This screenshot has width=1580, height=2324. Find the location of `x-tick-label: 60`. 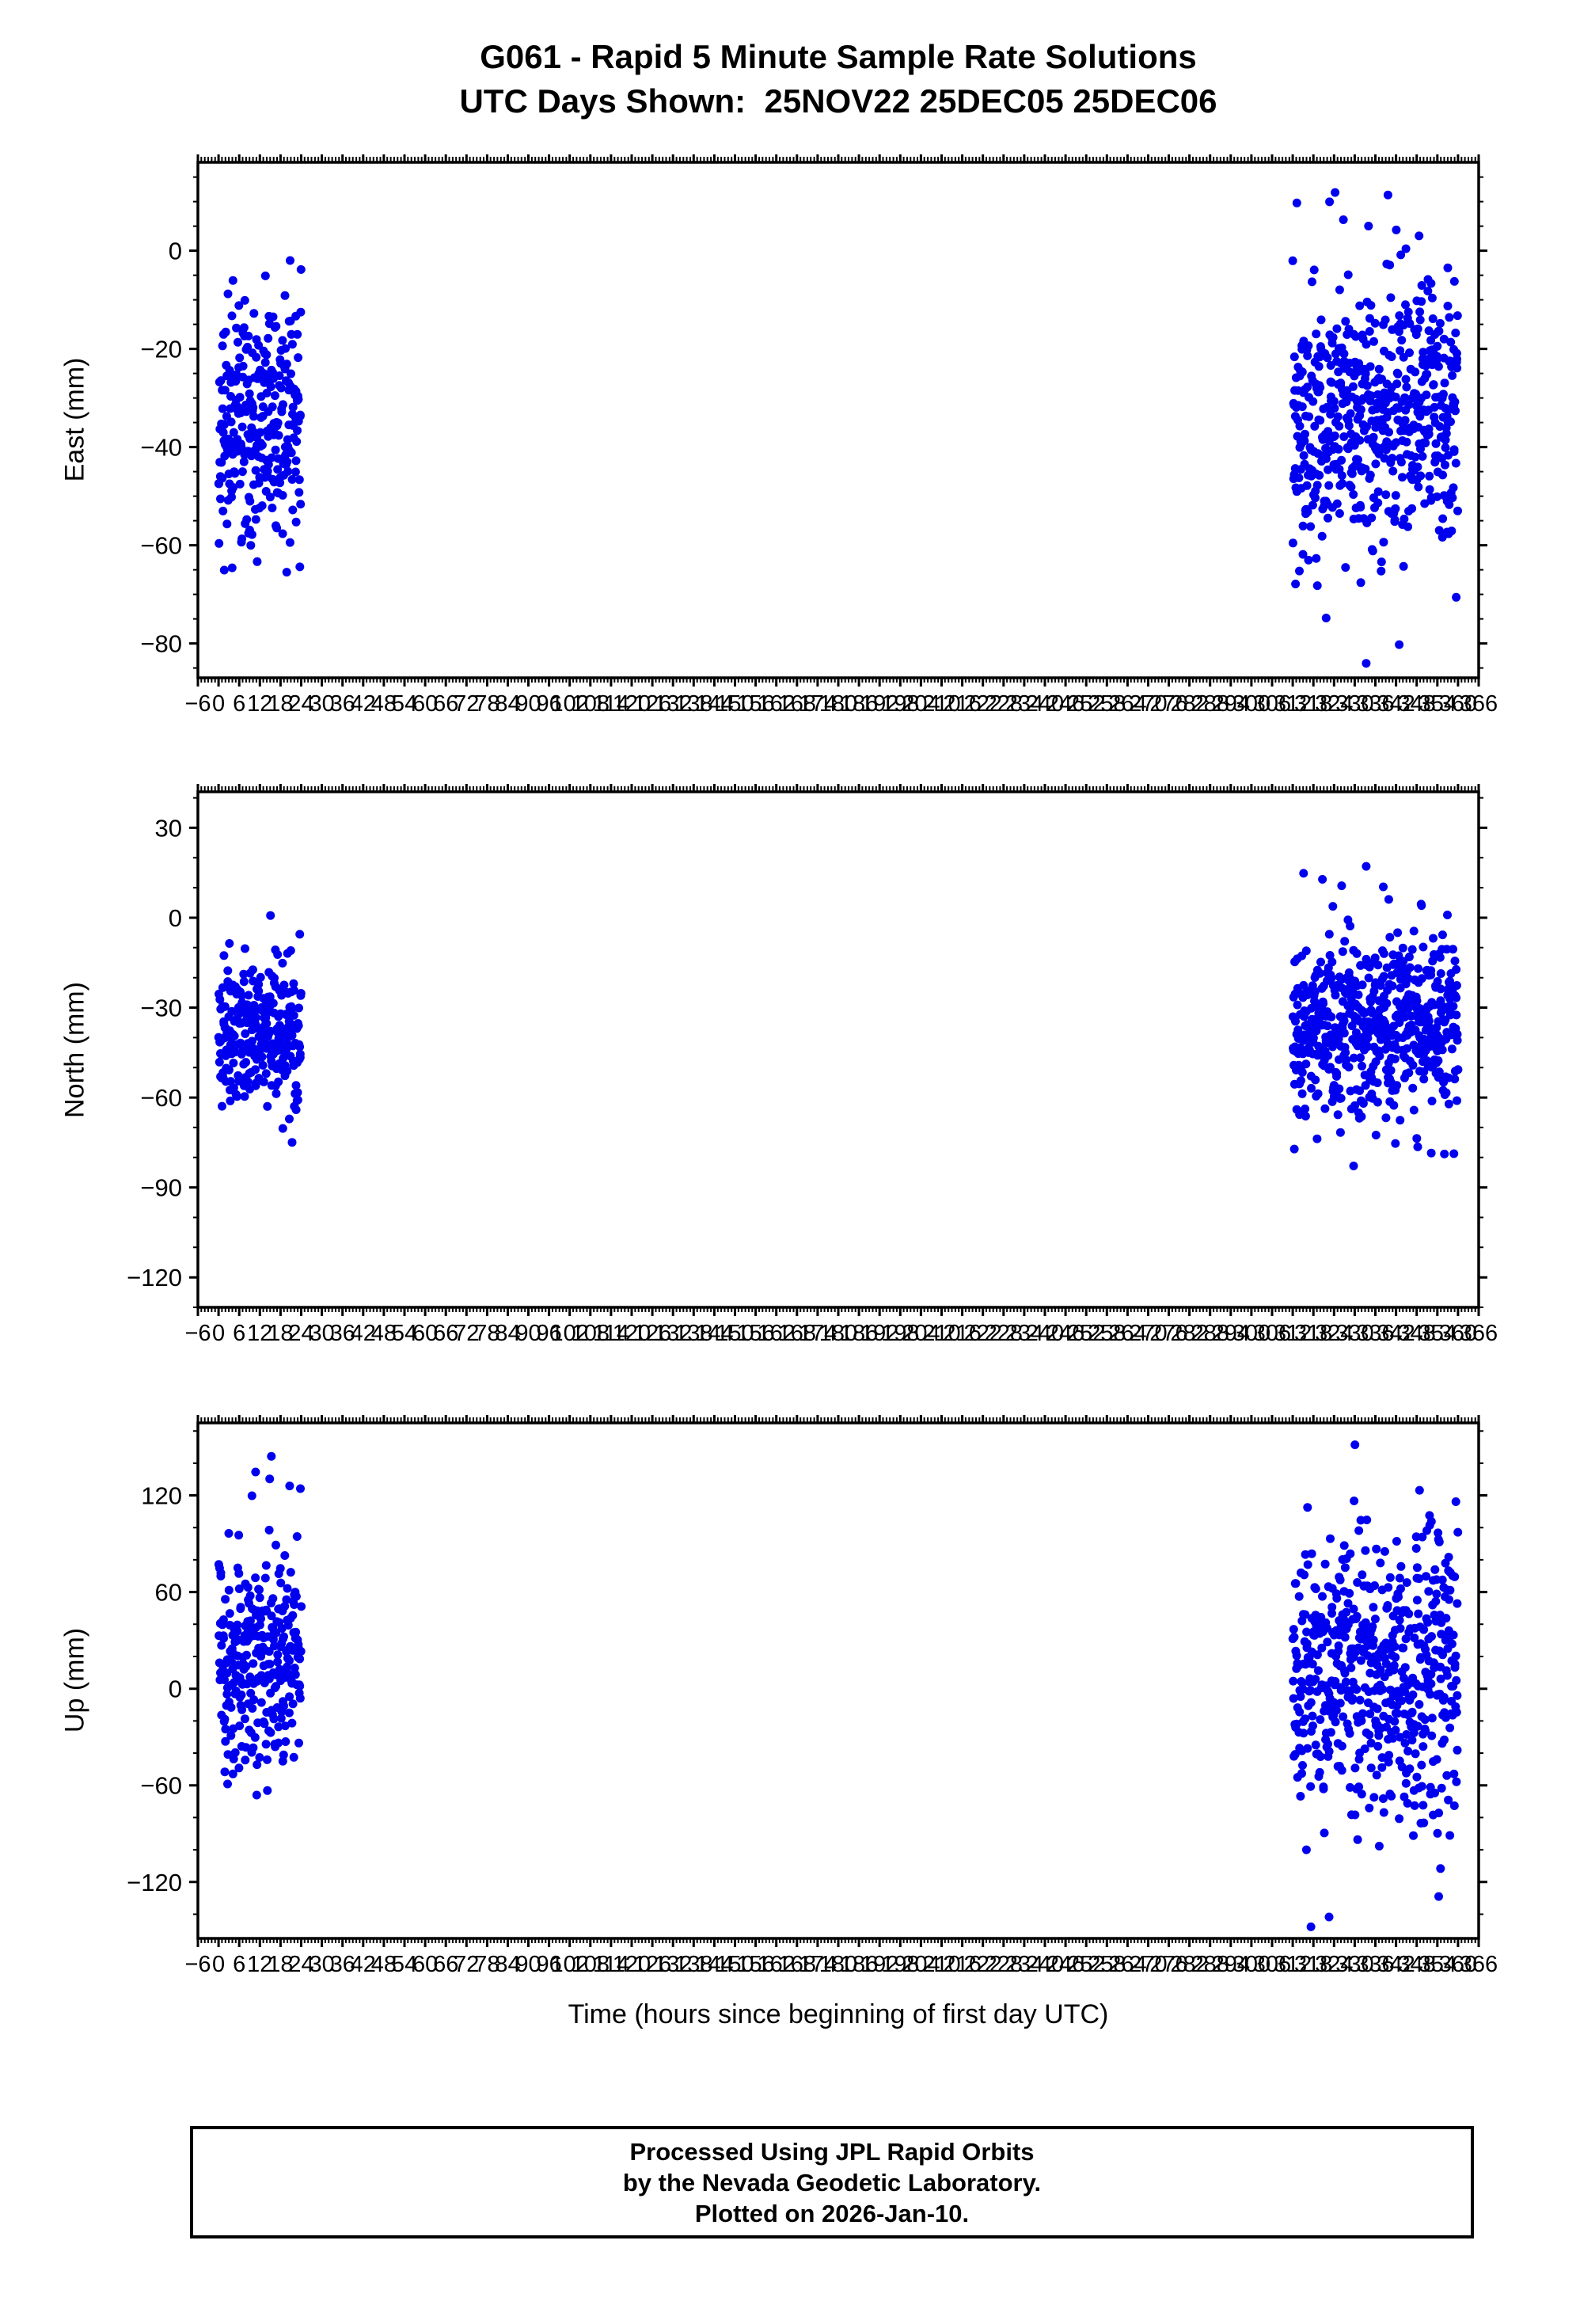

x-tick-label: 60 is located at coordinates (425, 704).